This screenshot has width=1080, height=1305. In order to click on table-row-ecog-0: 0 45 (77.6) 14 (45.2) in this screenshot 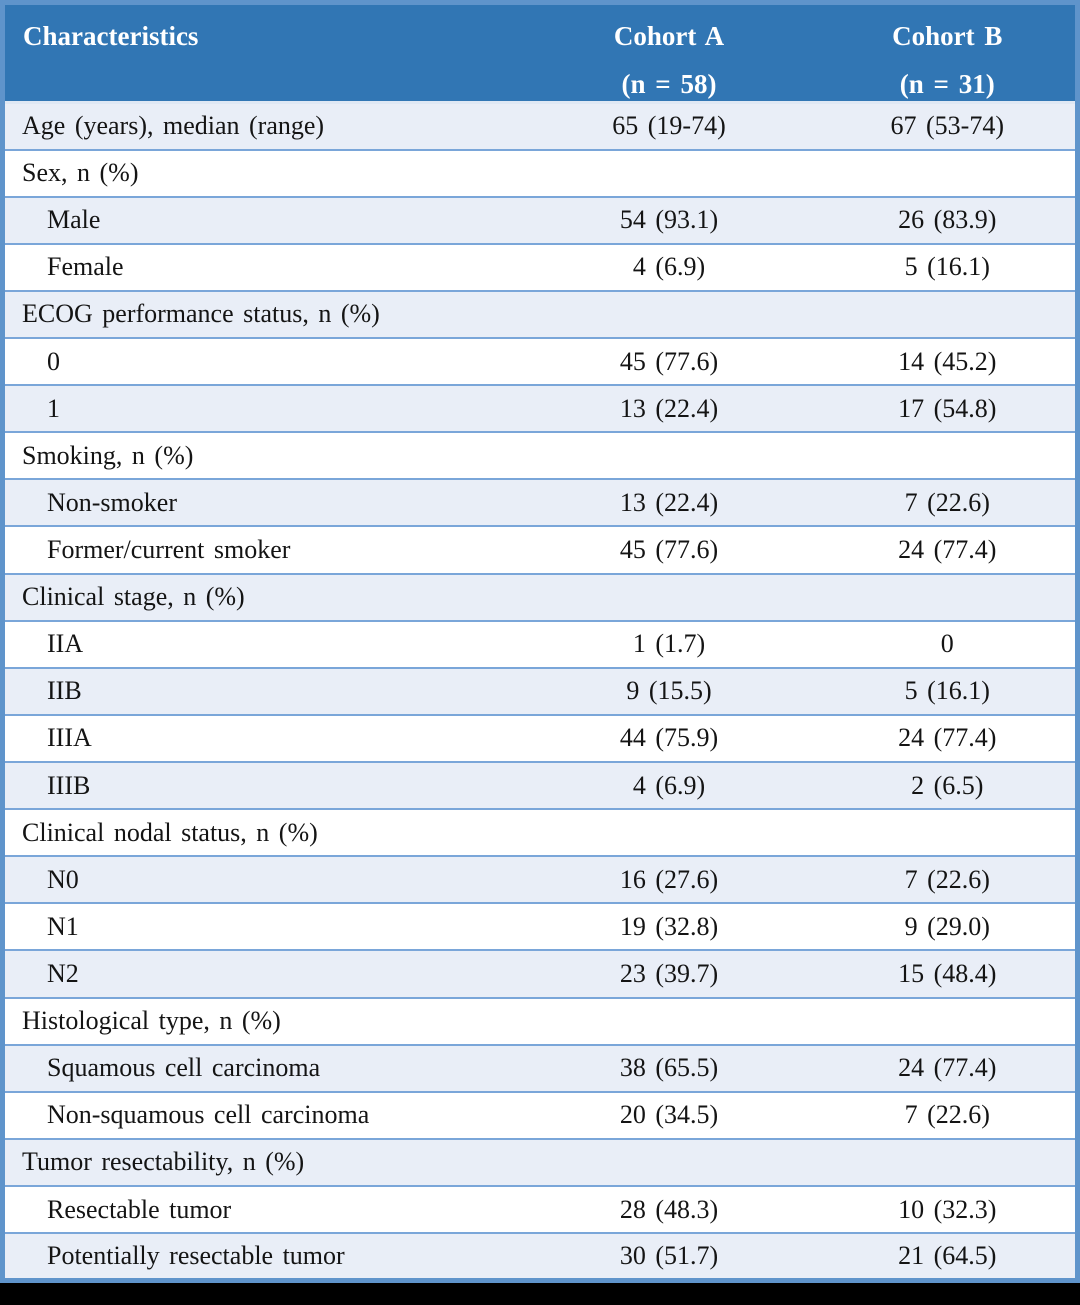, I will do `click(540, 362)`.